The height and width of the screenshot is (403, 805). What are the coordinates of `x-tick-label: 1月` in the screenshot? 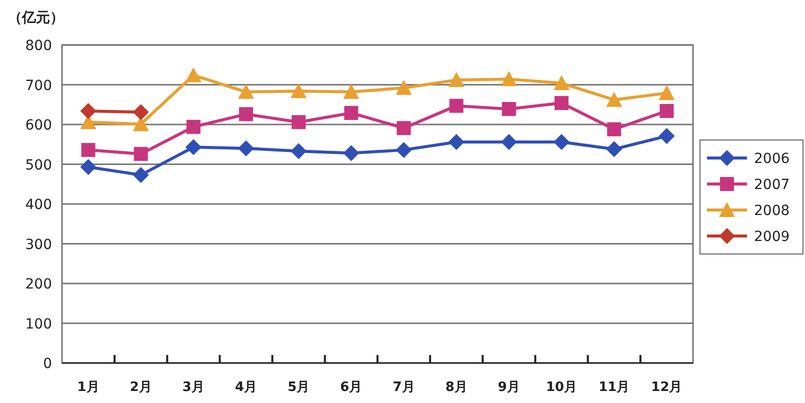 It's located at (88, 387).